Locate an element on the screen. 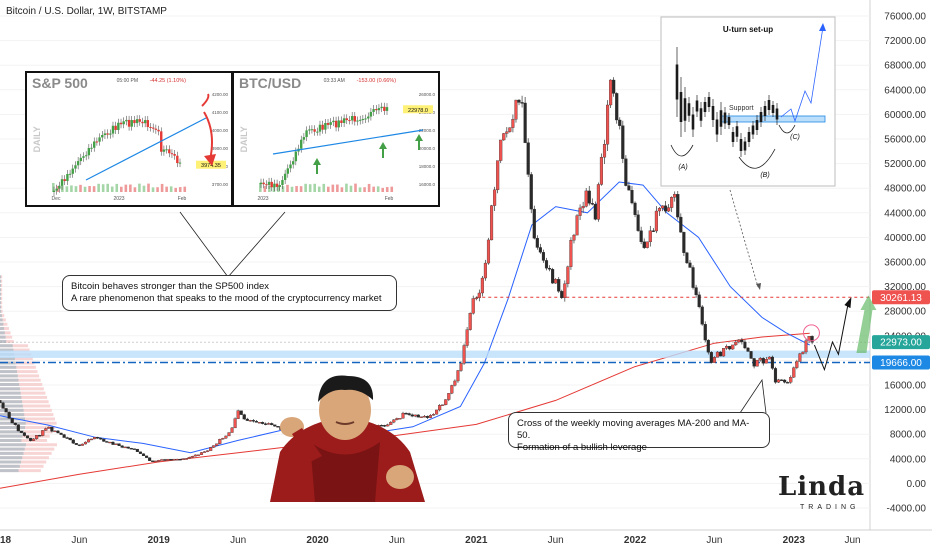 The image size is (932, 550). x-tick-label: 2022 is located at coordinates (635, 540).